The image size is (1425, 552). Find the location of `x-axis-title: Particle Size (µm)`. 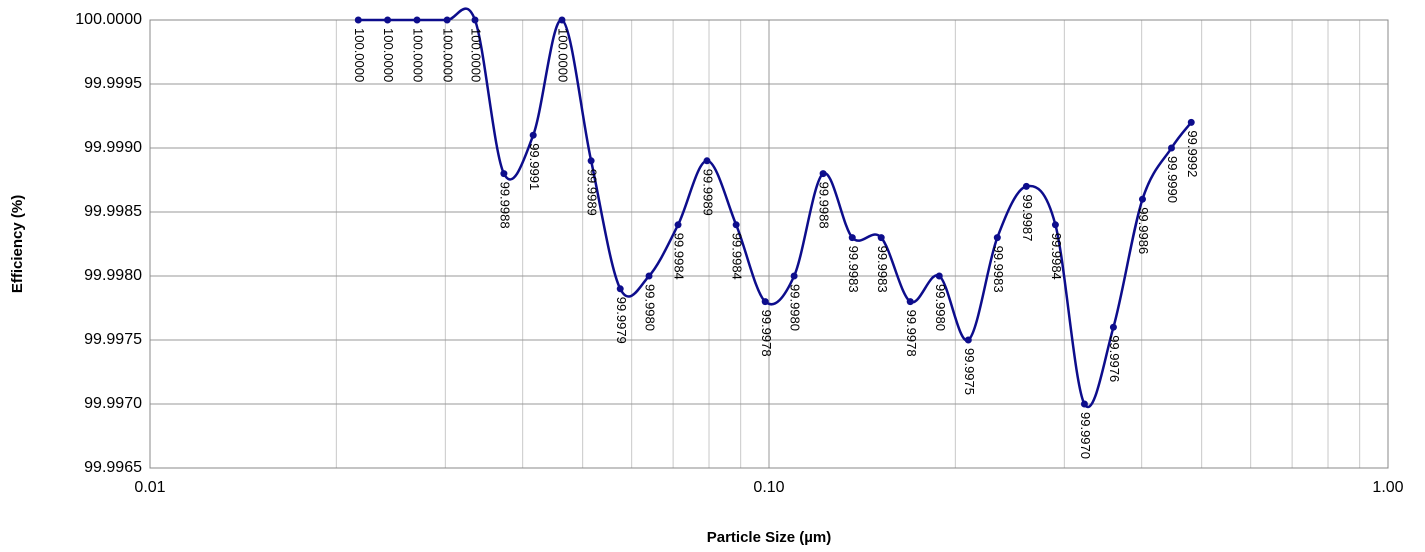

x-axis-title: Particle Size (µm) is located at coordinates (769, 537).